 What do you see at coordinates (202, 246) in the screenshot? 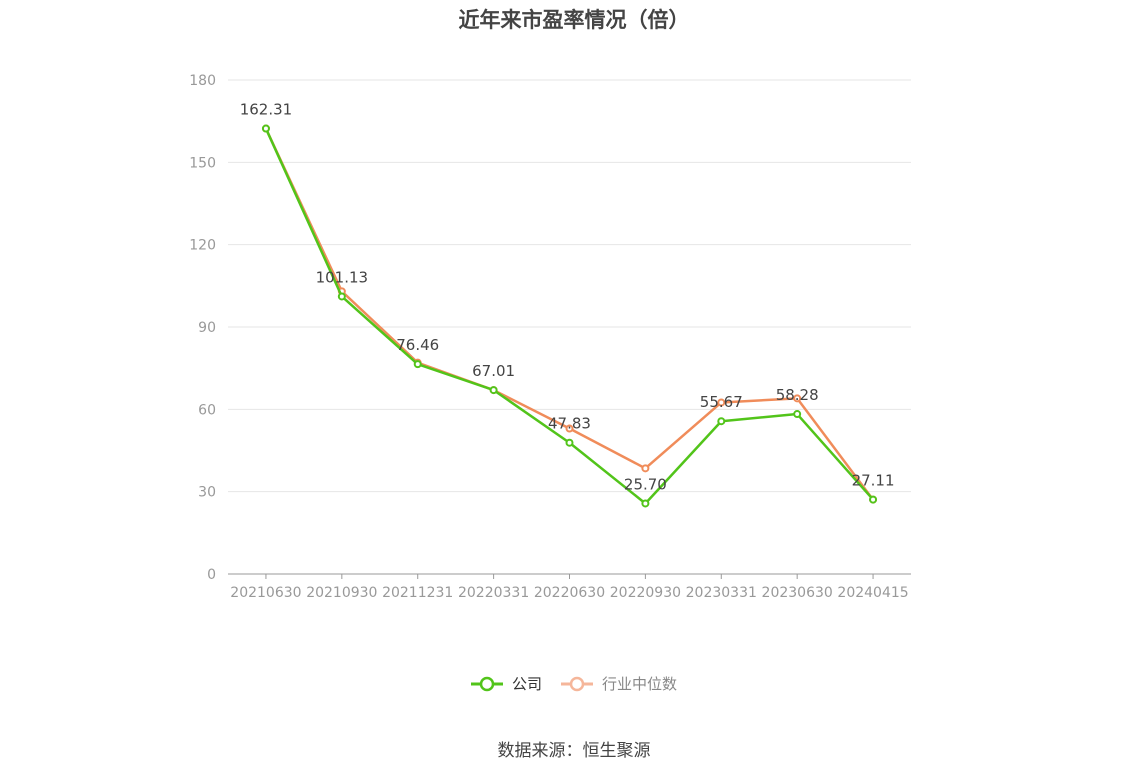
I see `y-tick-label: 120` at bounding box center [202, 246].